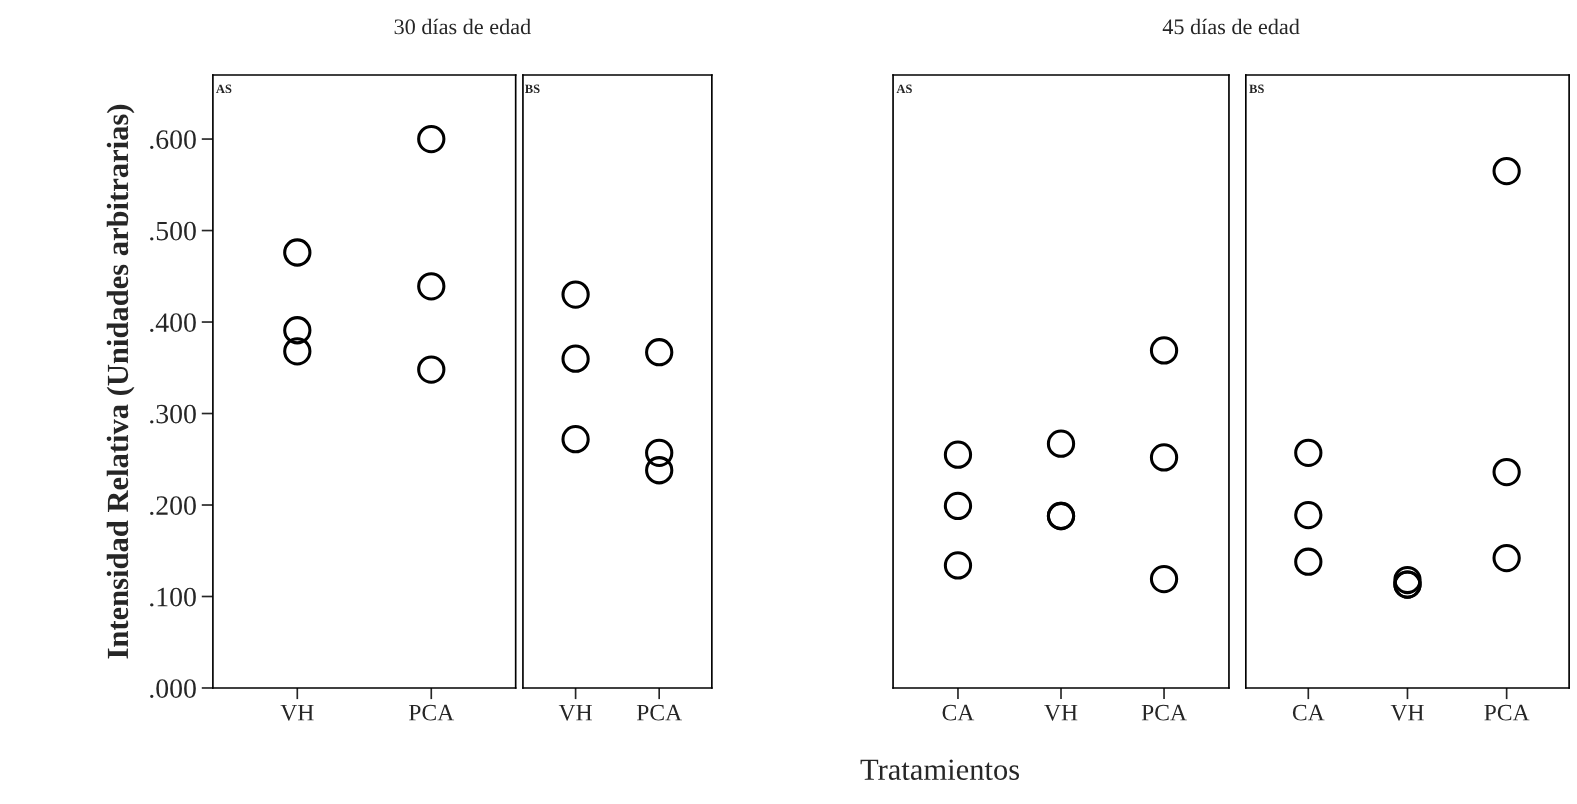  Describe the element at coordinates (173, 140) in the screenshot. I see `y-tick-label: .600` at that location.